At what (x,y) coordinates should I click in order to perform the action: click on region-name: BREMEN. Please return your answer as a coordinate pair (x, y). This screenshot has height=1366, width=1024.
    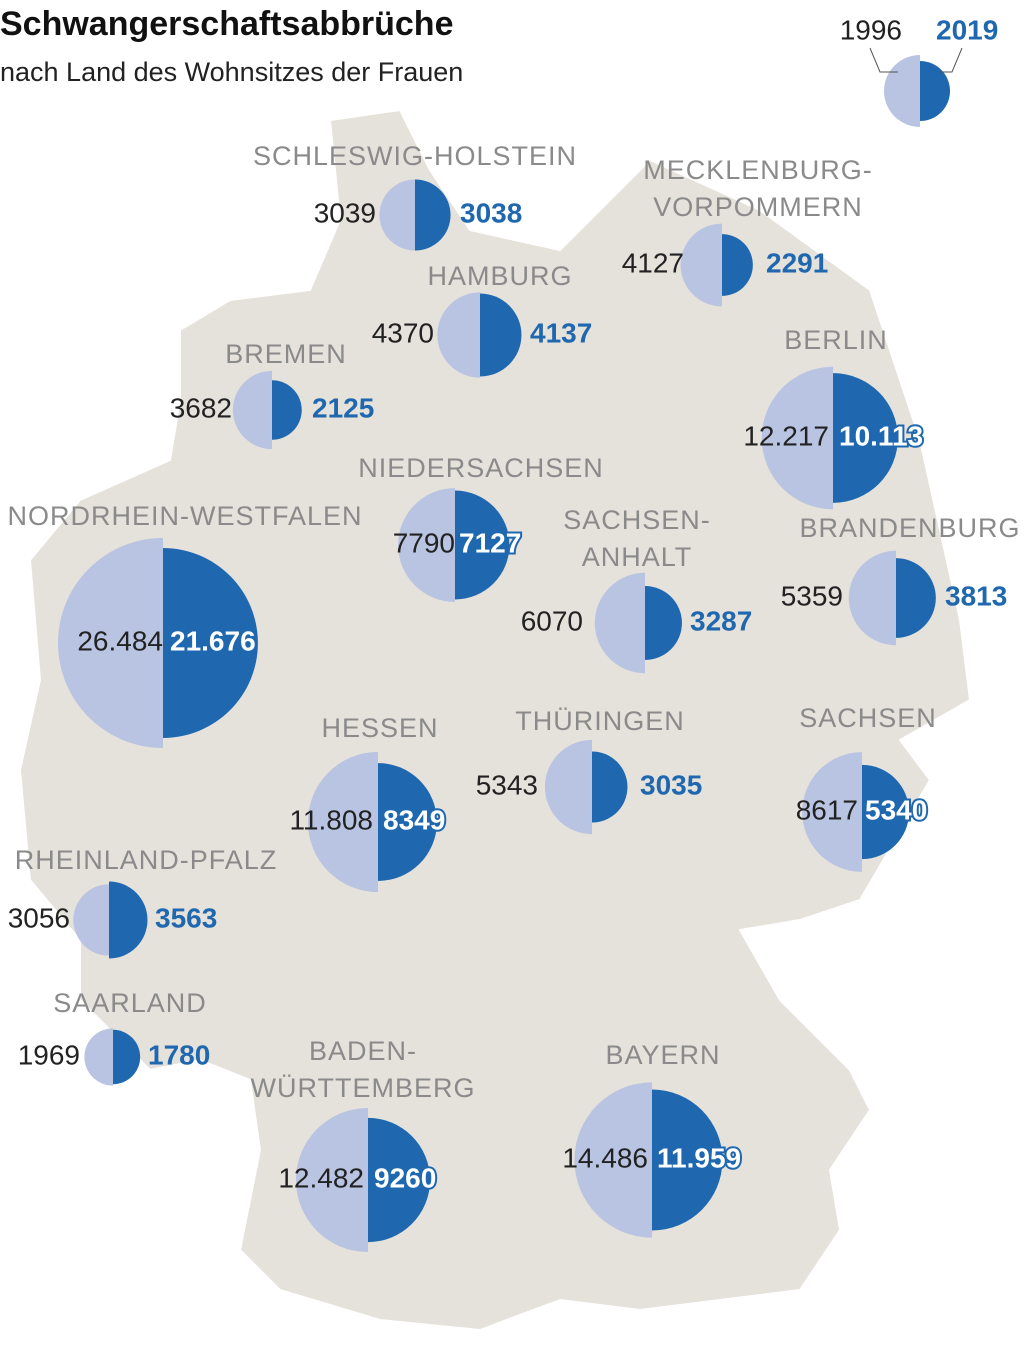
    Looking at the image, I should click on (286, 354).